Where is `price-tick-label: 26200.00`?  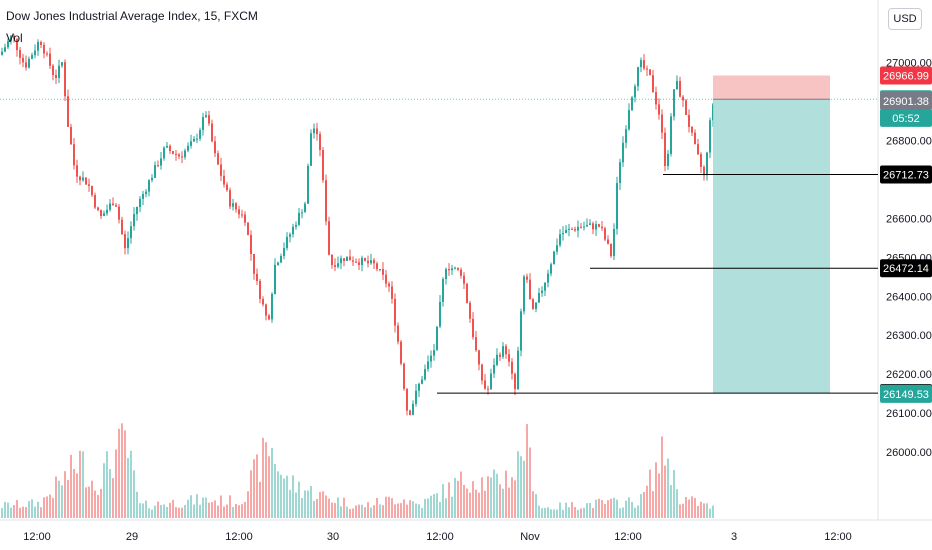
price-tick-label: 26200.00 is located at coordinates (909, 375).